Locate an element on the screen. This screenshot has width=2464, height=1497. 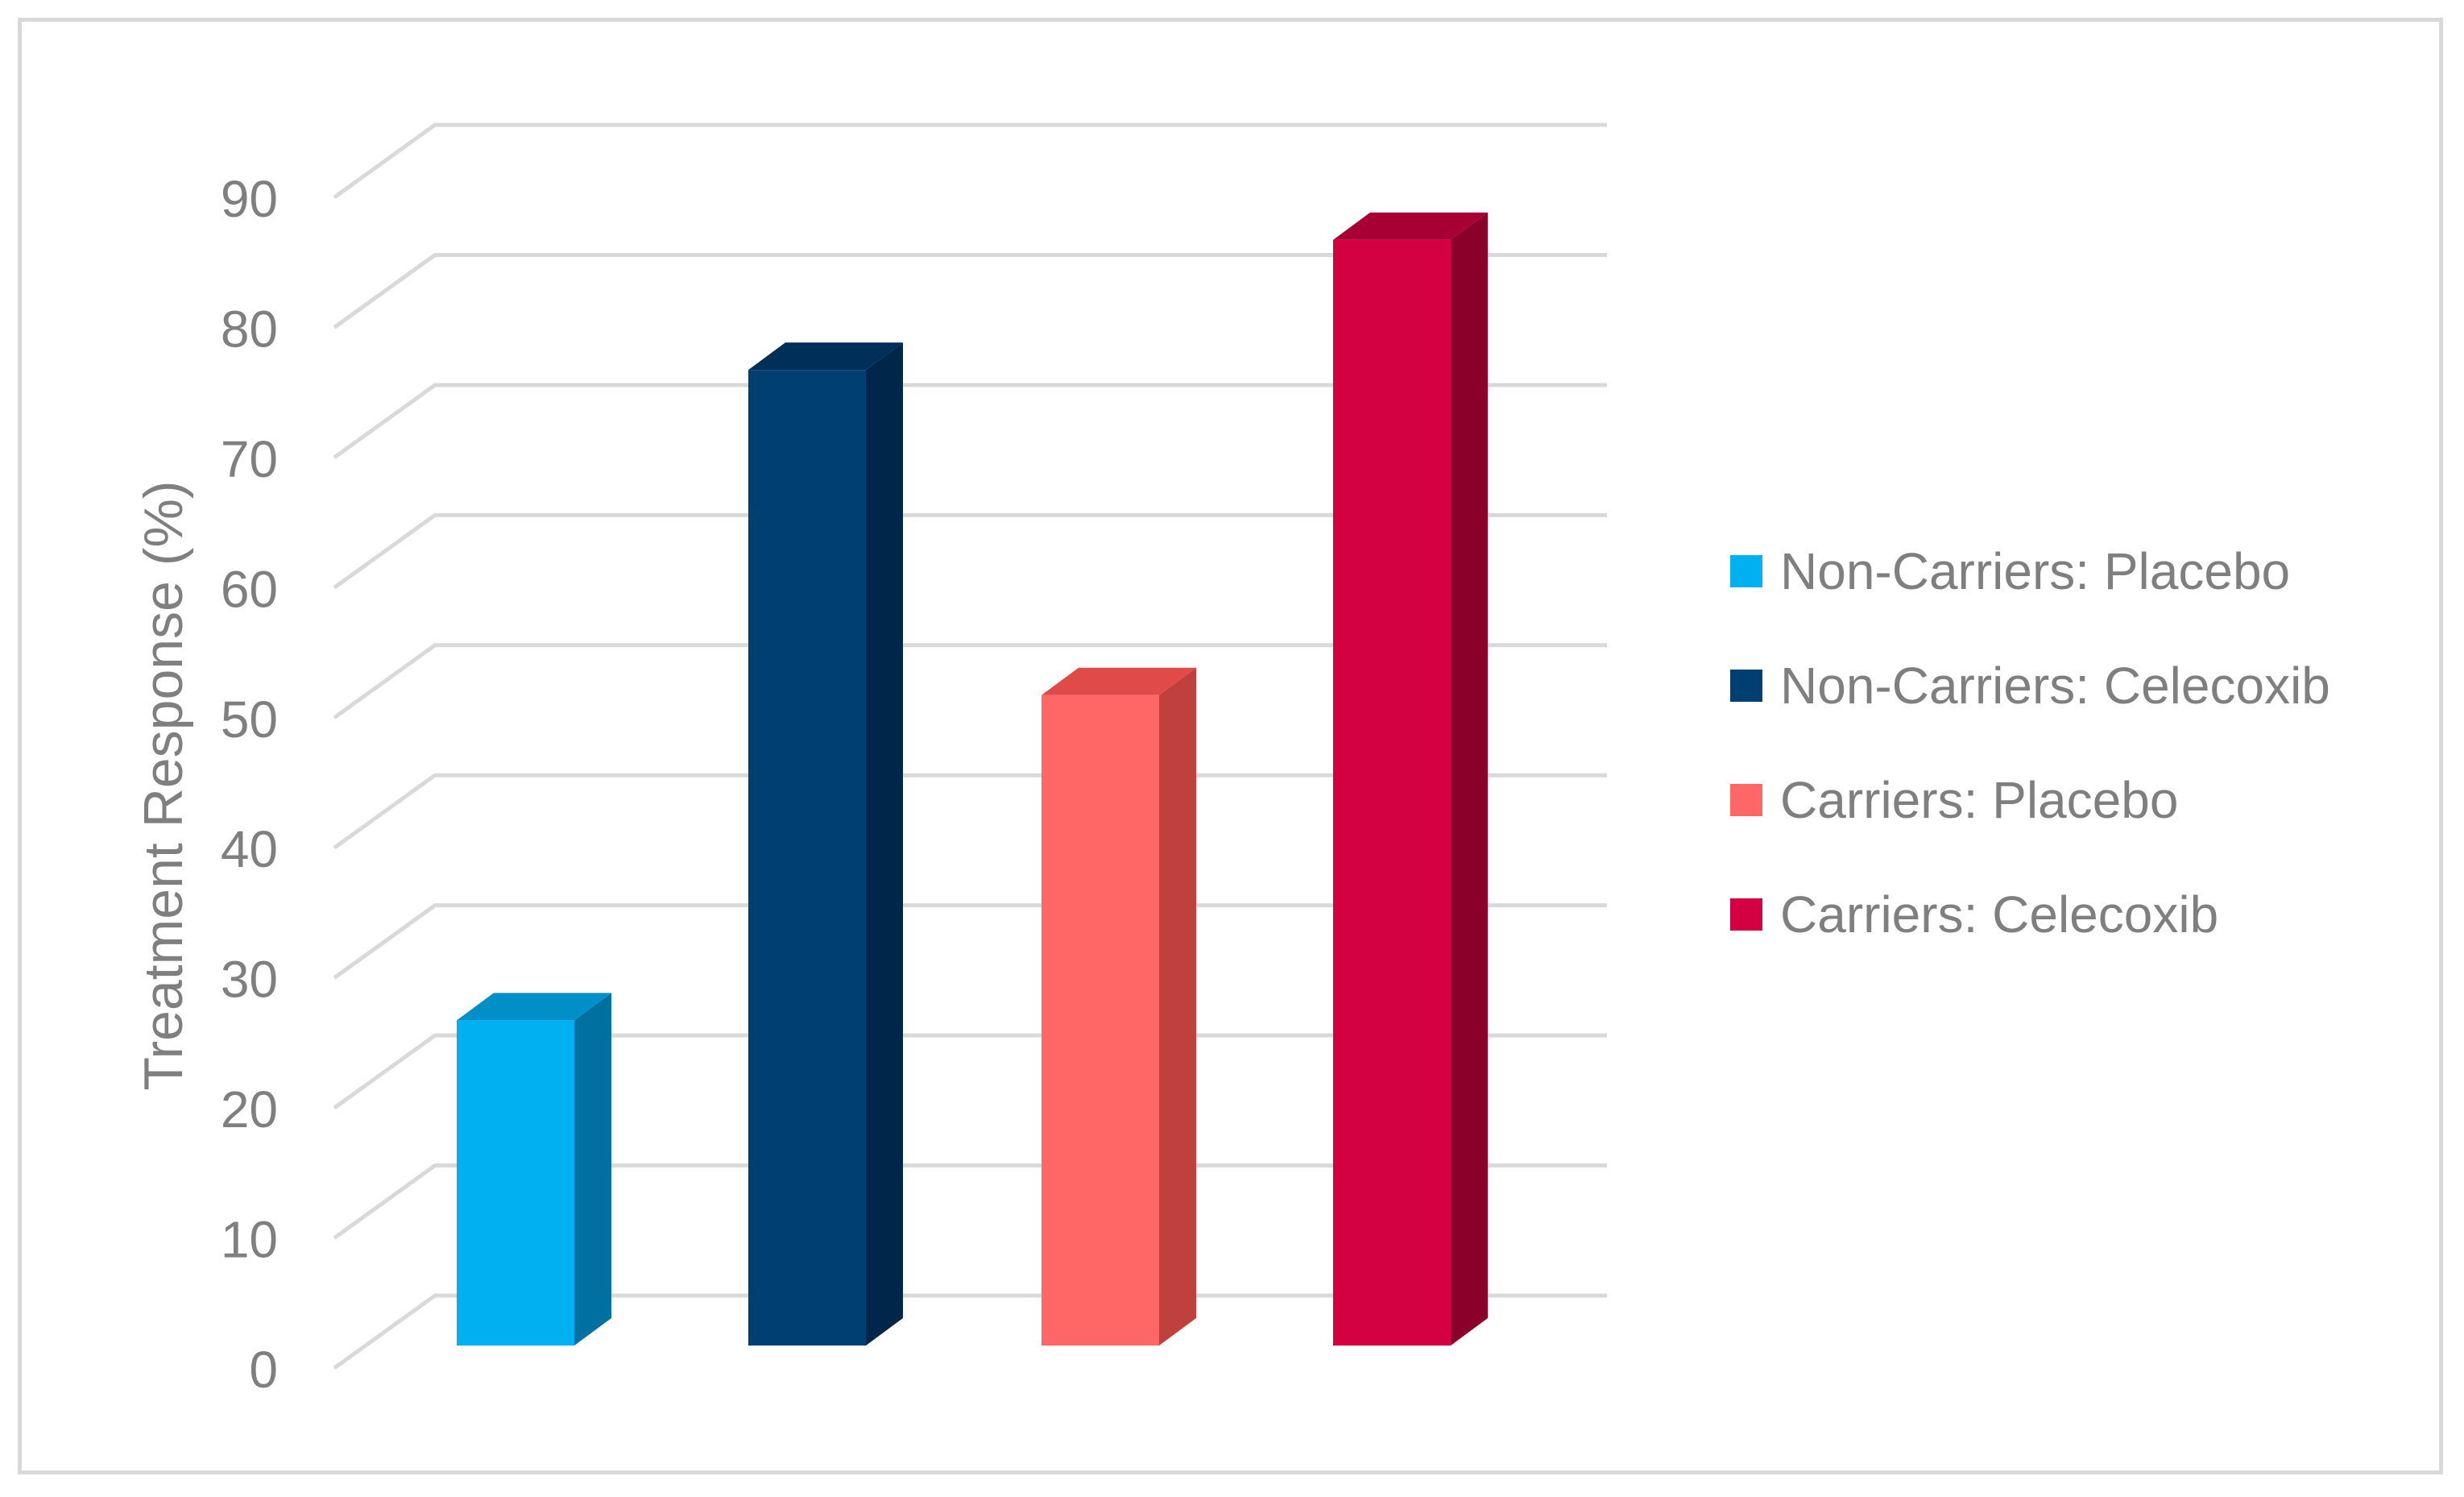
y-tick-label: 40 is located at coordinates (249, 849).